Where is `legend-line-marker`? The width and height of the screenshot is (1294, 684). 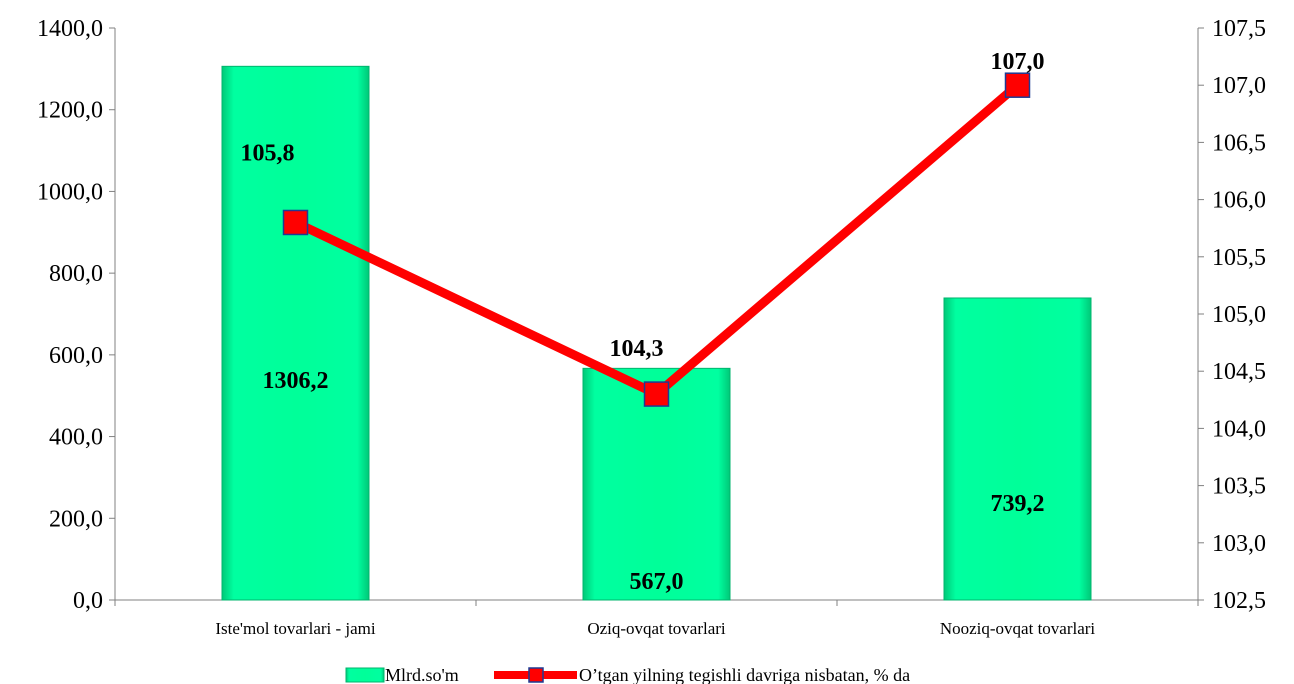 legend-line-marker is located at coordinates (536, 675).